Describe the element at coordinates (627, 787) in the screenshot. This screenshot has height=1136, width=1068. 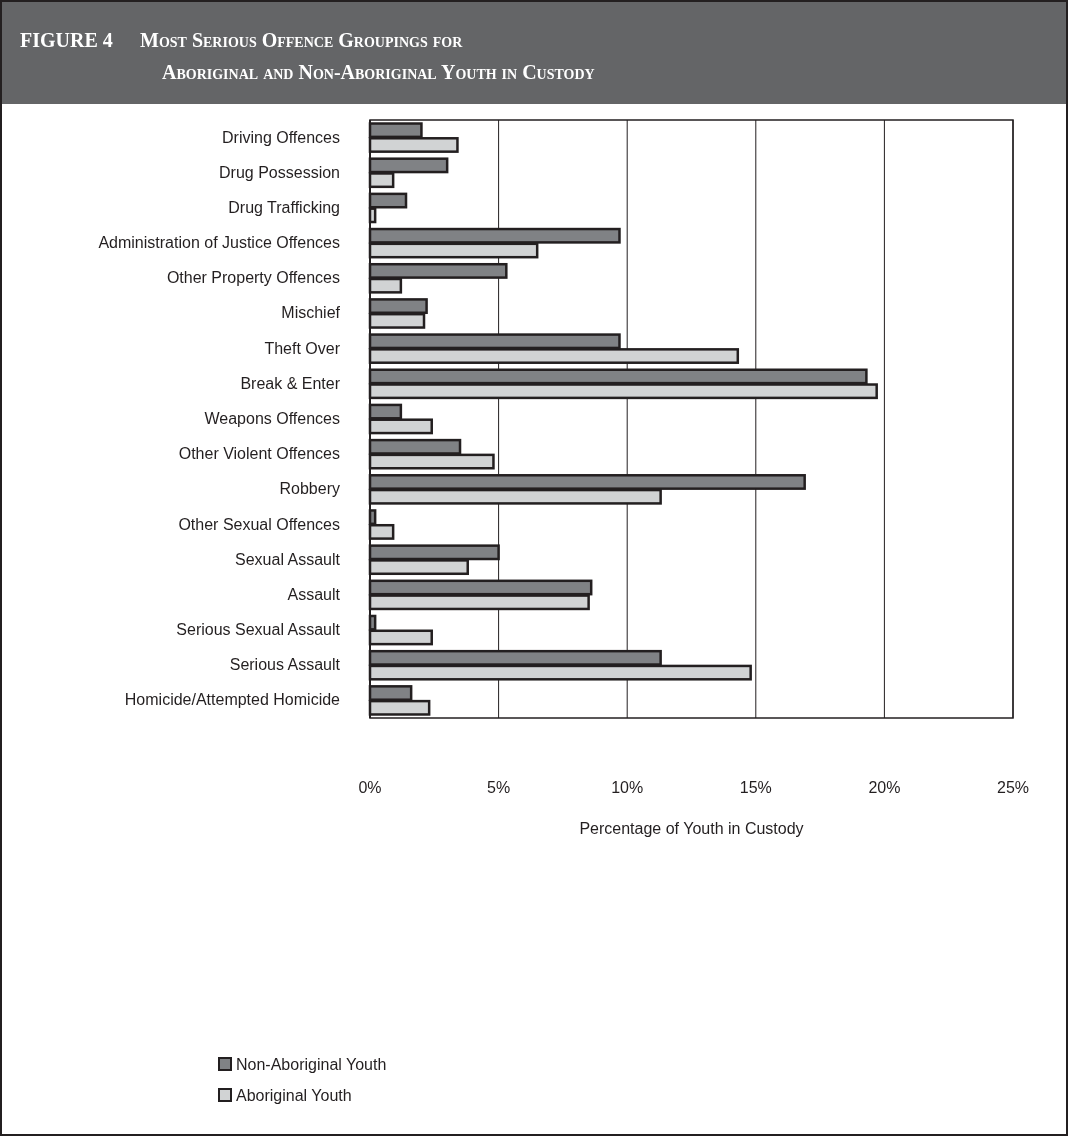
I see `x-tick-label: 10%` at that location.